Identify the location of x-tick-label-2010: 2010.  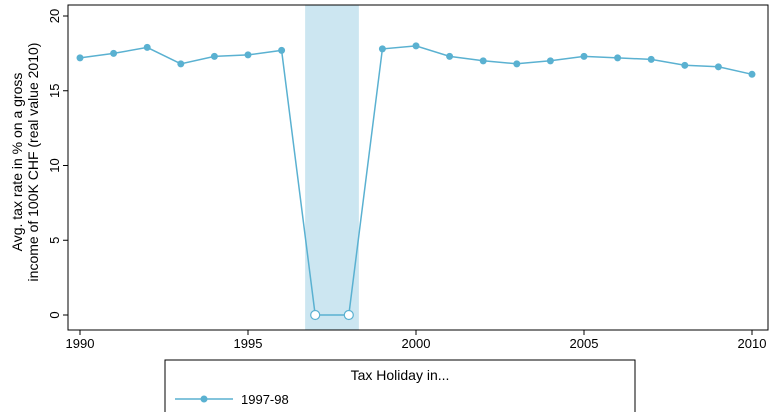
(752, 343).